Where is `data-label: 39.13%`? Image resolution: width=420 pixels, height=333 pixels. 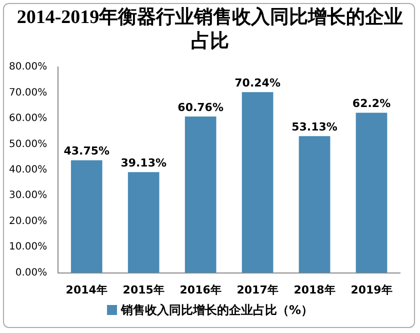 data-label: 39.13% is located at coordinates (143, 163).